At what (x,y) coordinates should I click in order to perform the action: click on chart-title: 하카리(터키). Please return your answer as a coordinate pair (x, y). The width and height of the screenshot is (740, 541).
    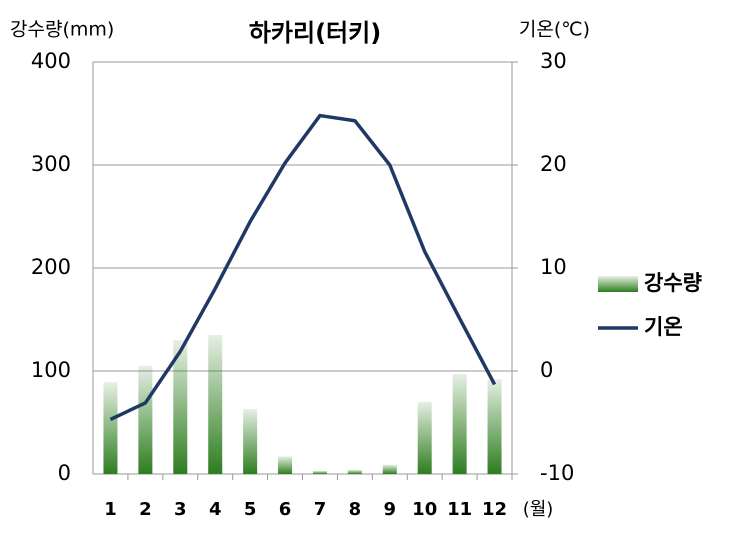
    Looking at the image, I should click on (315, 33).